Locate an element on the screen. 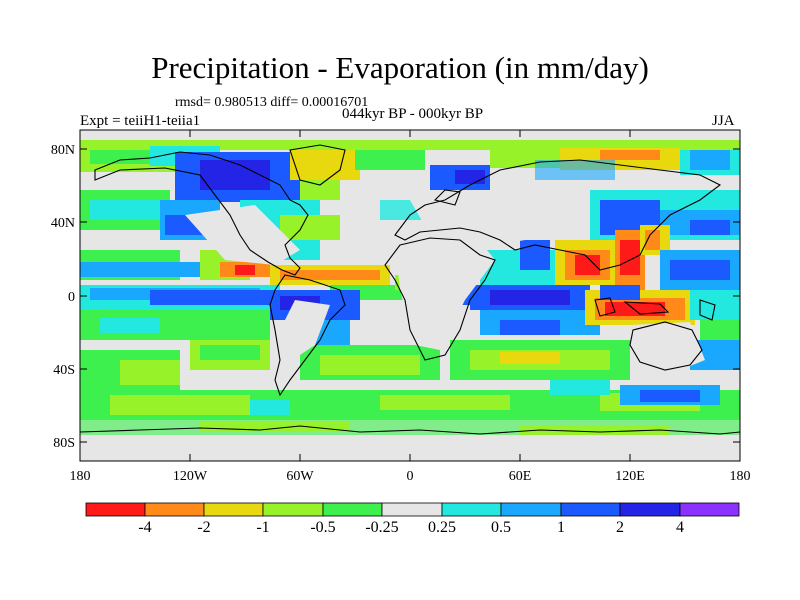 The width and height of the screenshot is (800, 600). lat-label-80s: 80S is located at coordinates (64, 443).